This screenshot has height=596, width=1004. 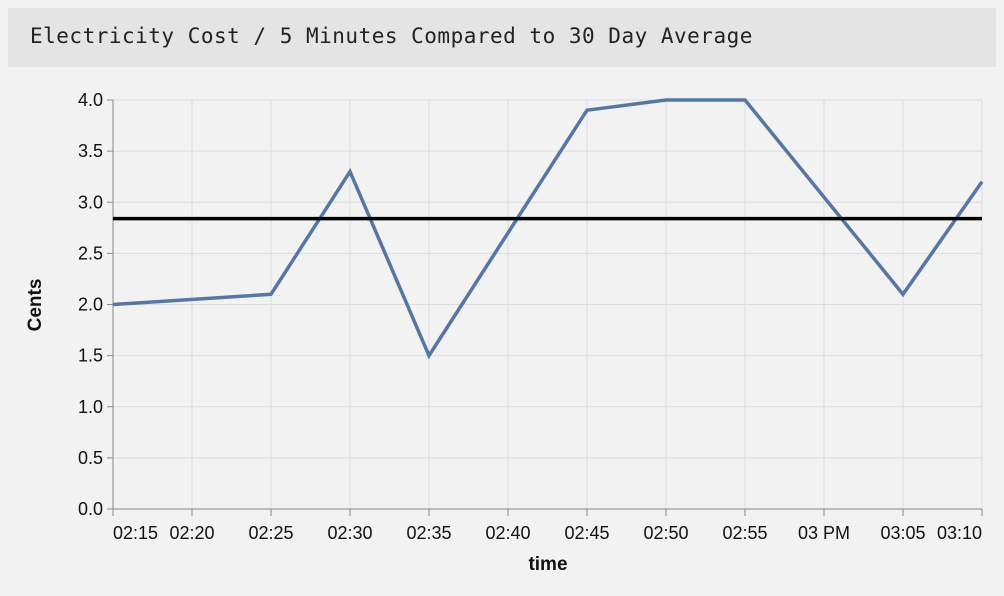 What do you see at coordinates (665, 533) in the screenshot?
I see `x-tick-label: 02:50` at bounding box center [665, 533].